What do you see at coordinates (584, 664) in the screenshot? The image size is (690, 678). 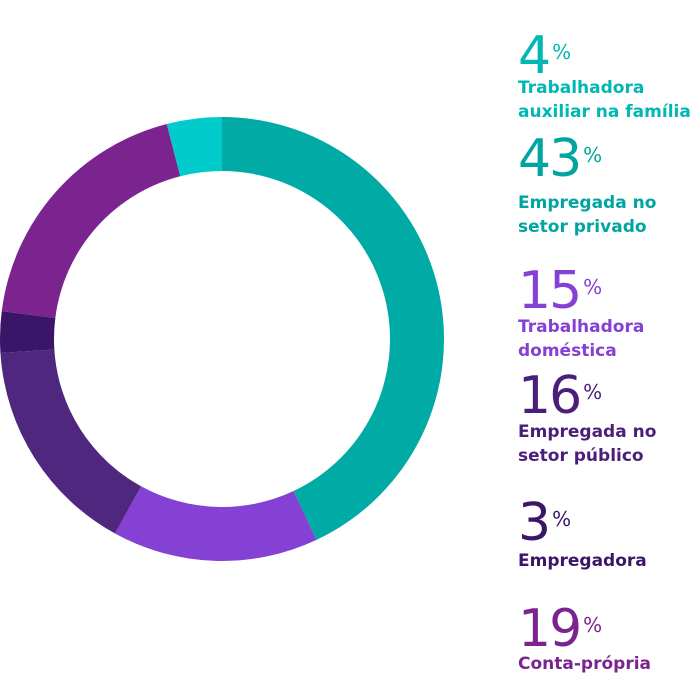 I see `legend-label: Conta-própria` at bounding box center [584, 664].